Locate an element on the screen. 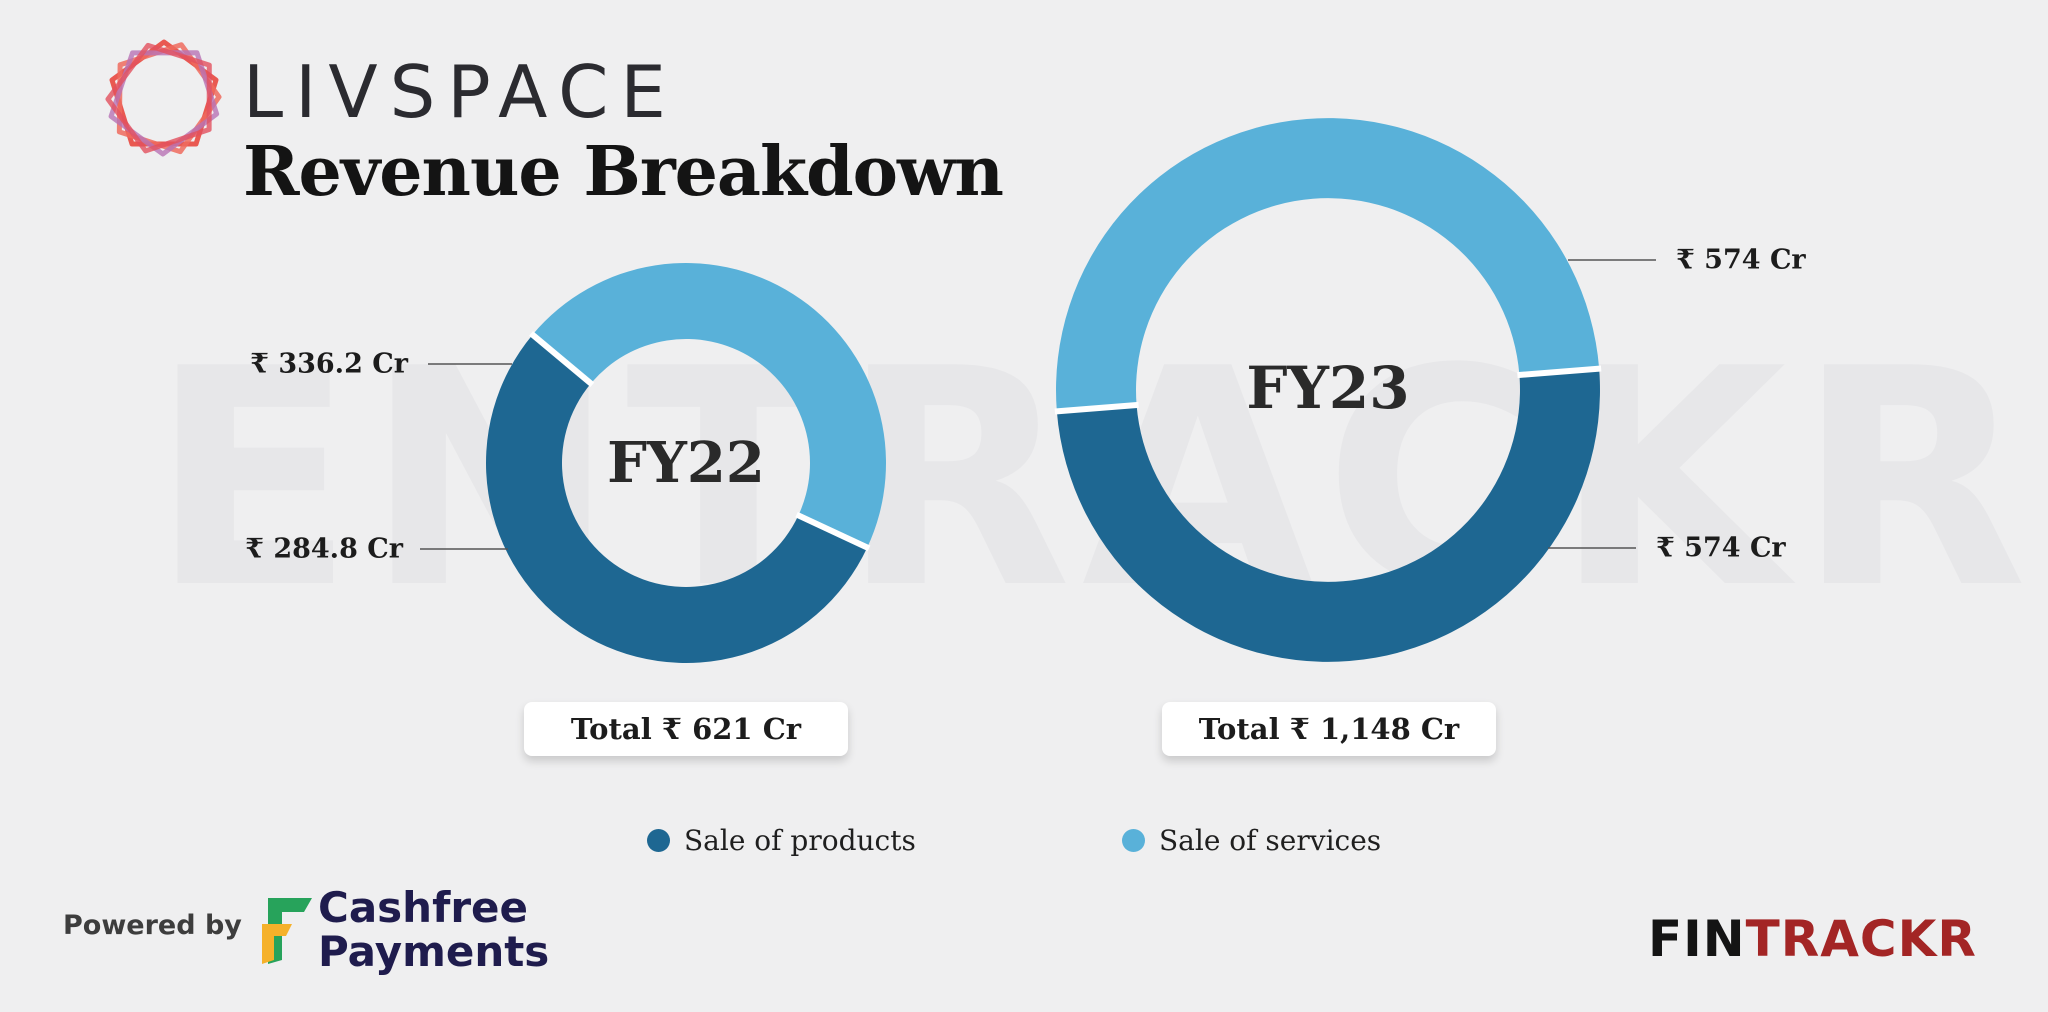  cashfree-wordmark: Cashfree Payments is located at coordinates (433, 930).